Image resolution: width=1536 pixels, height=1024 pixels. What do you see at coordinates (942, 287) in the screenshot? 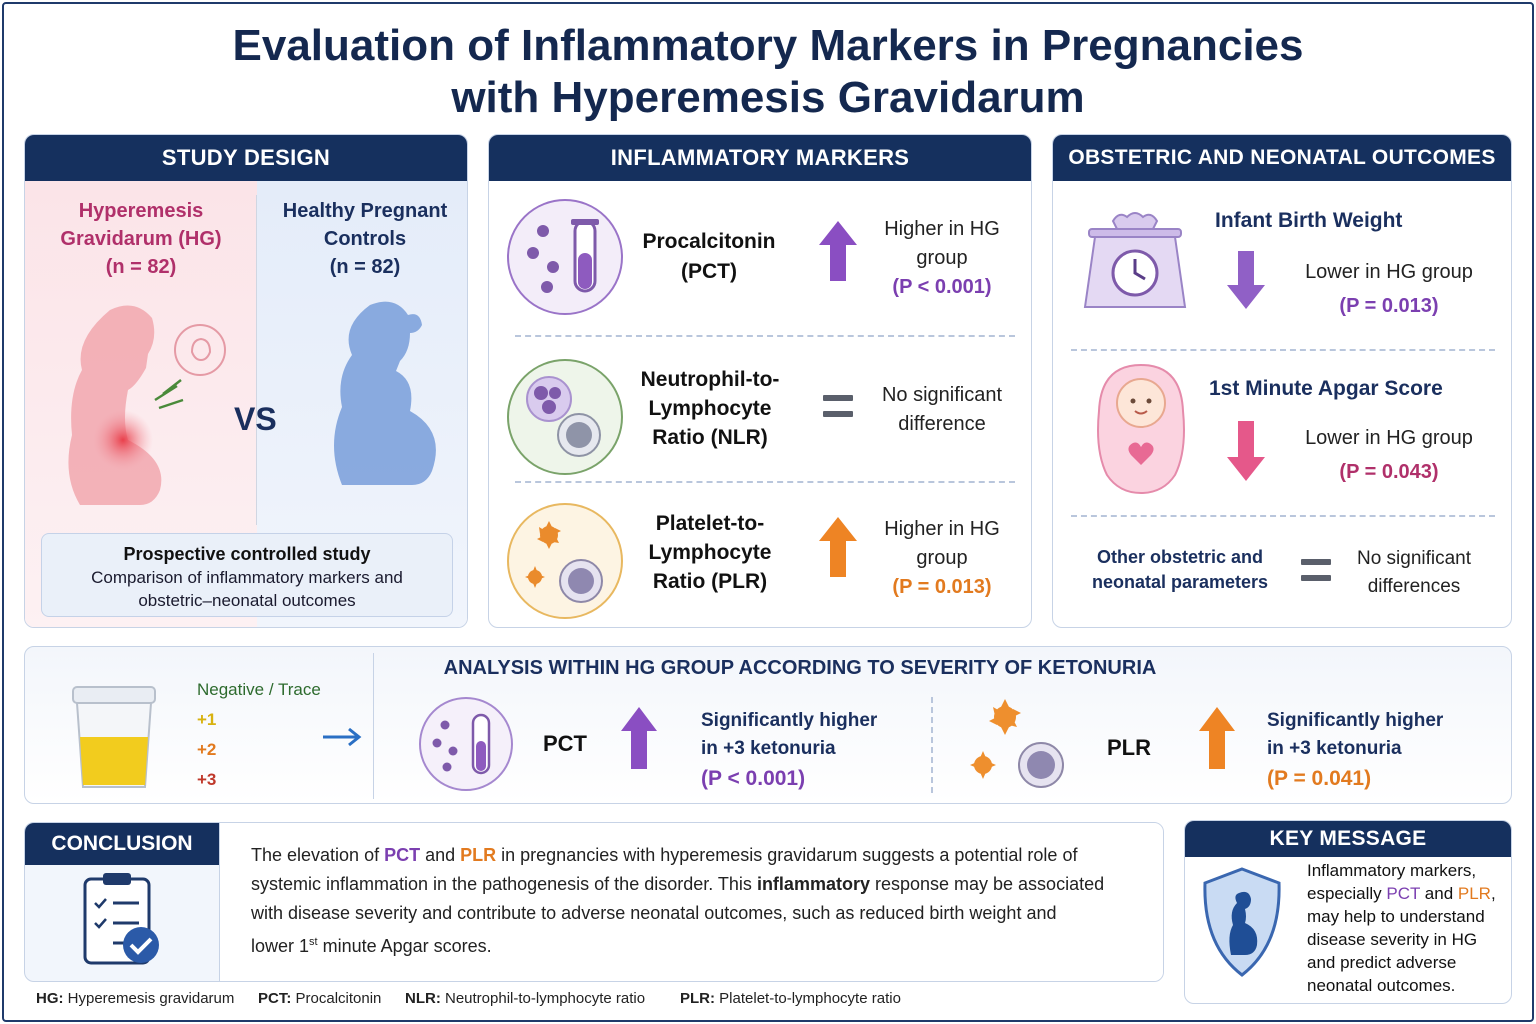
I see `pct-p-value: (P < 0.001)` at bounding box center [942, 287].